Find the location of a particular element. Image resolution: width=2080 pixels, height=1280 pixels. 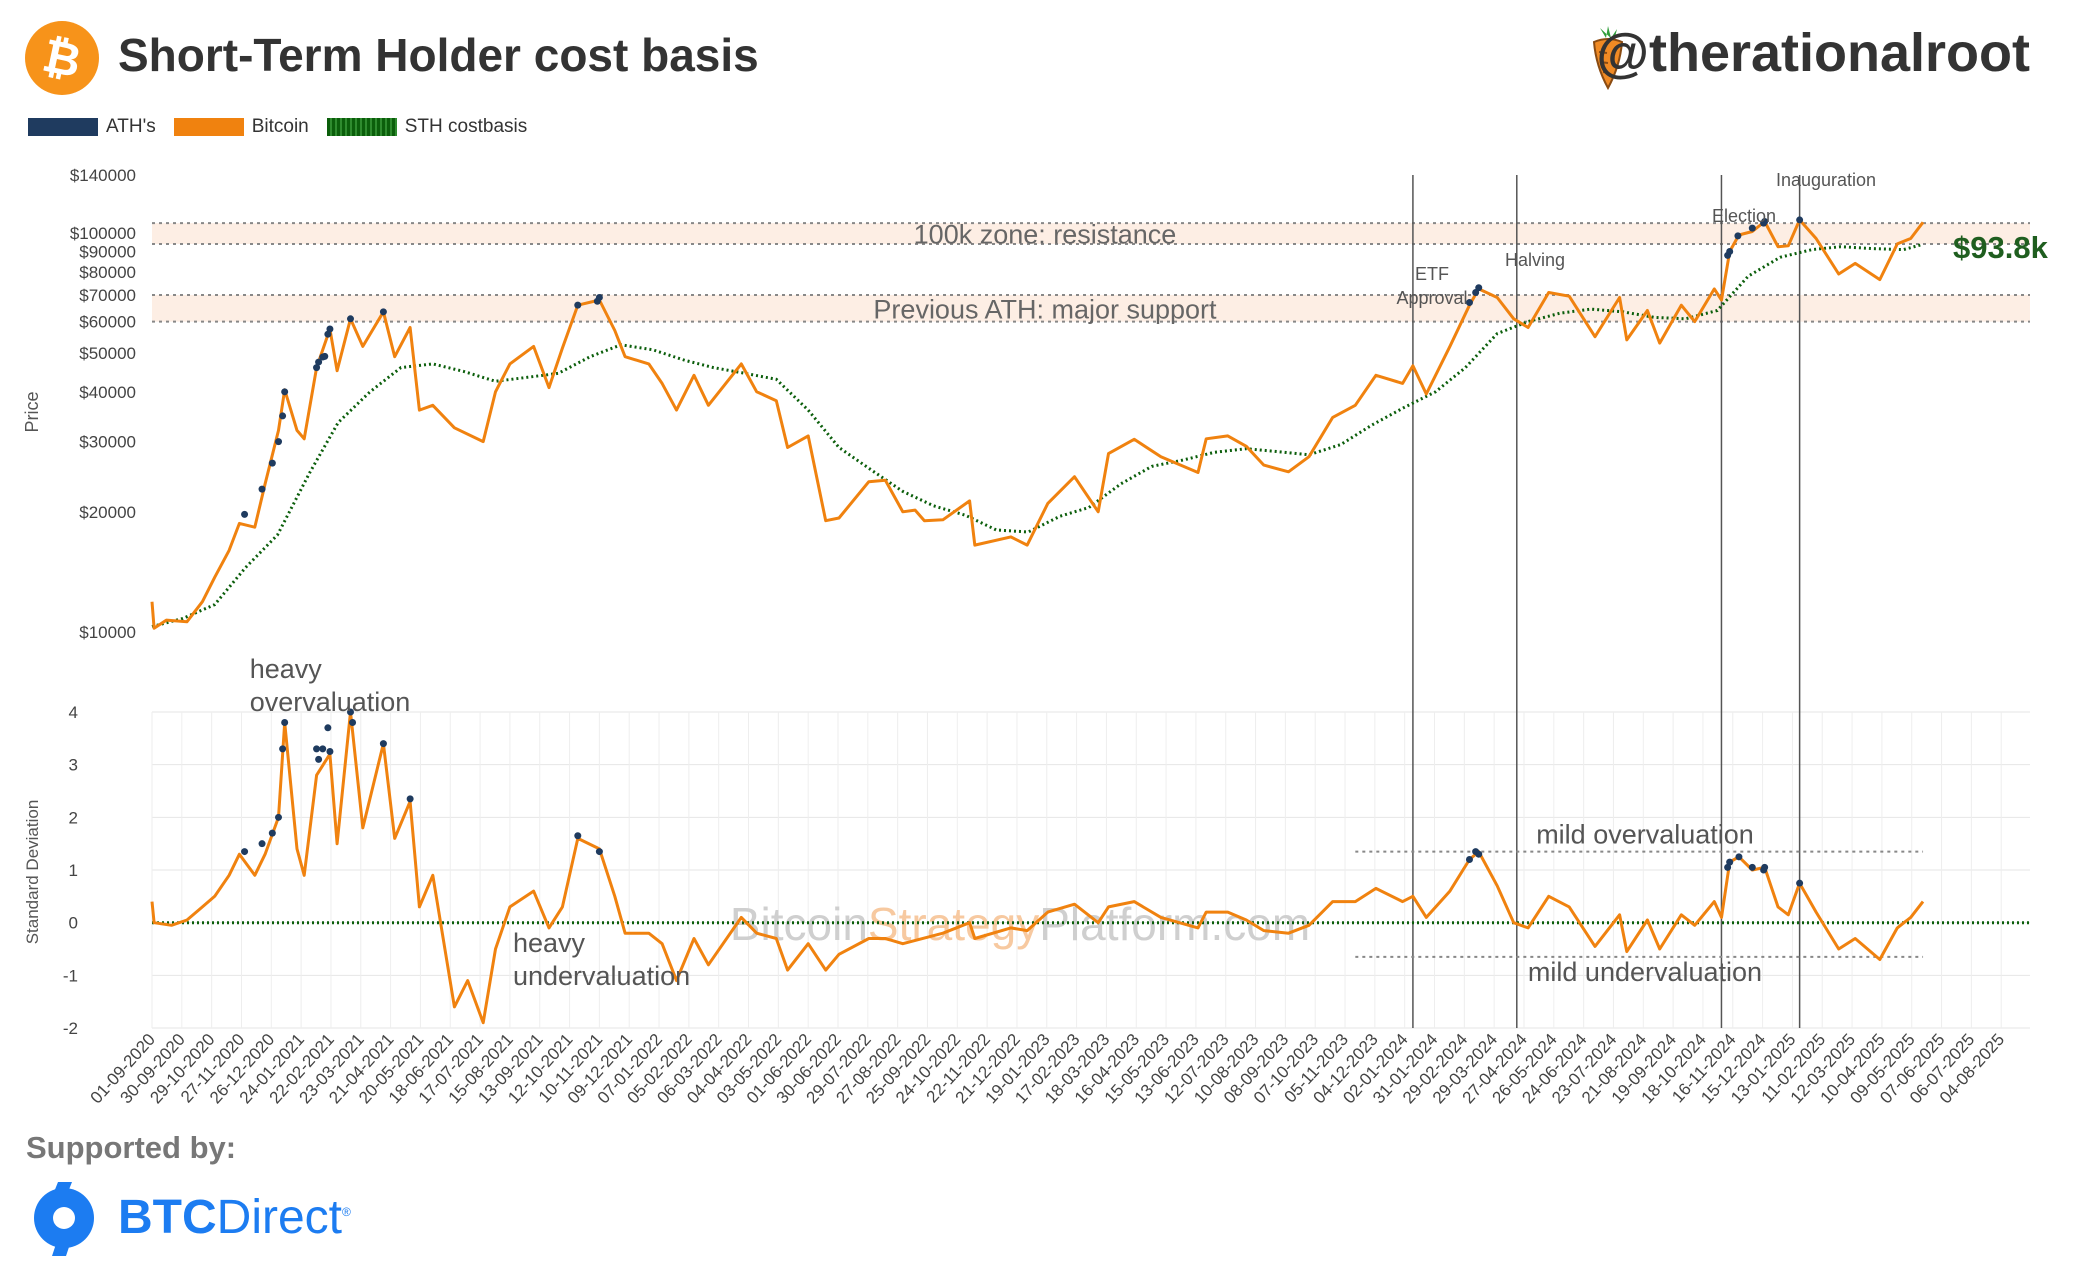

chart-background is located at coordinates (1091, 272).